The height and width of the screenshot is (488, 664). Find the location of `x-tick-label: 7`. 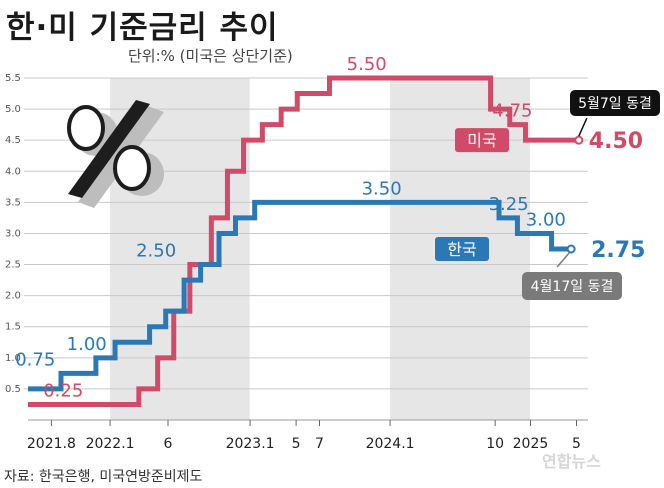

x-tick-label: 7 is located at coordinates (319, 444).